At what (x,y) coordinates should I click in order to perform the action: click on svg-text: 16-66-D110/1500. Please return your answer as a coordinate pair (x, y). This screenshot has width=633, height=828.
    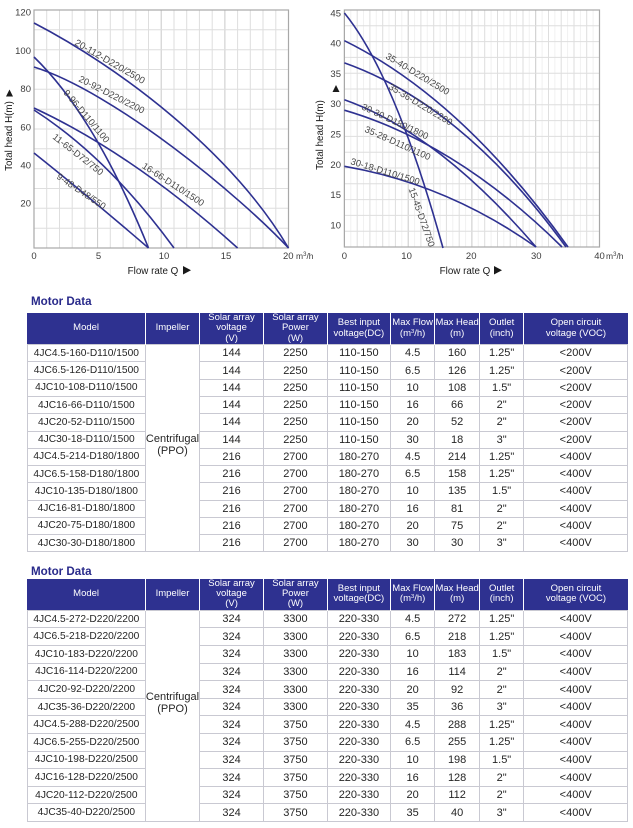
    Looking at the image, I should click on (173, 184).